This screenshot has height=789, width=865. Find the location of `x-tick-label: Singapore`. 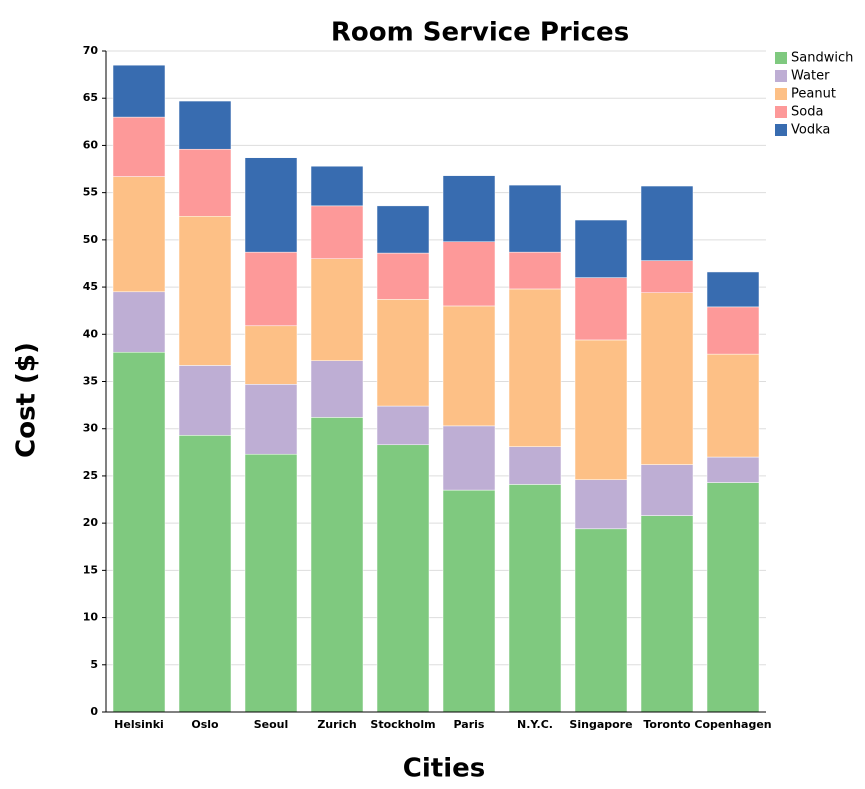

x-tick-label: Singapore is located at coordinates (600, 724).